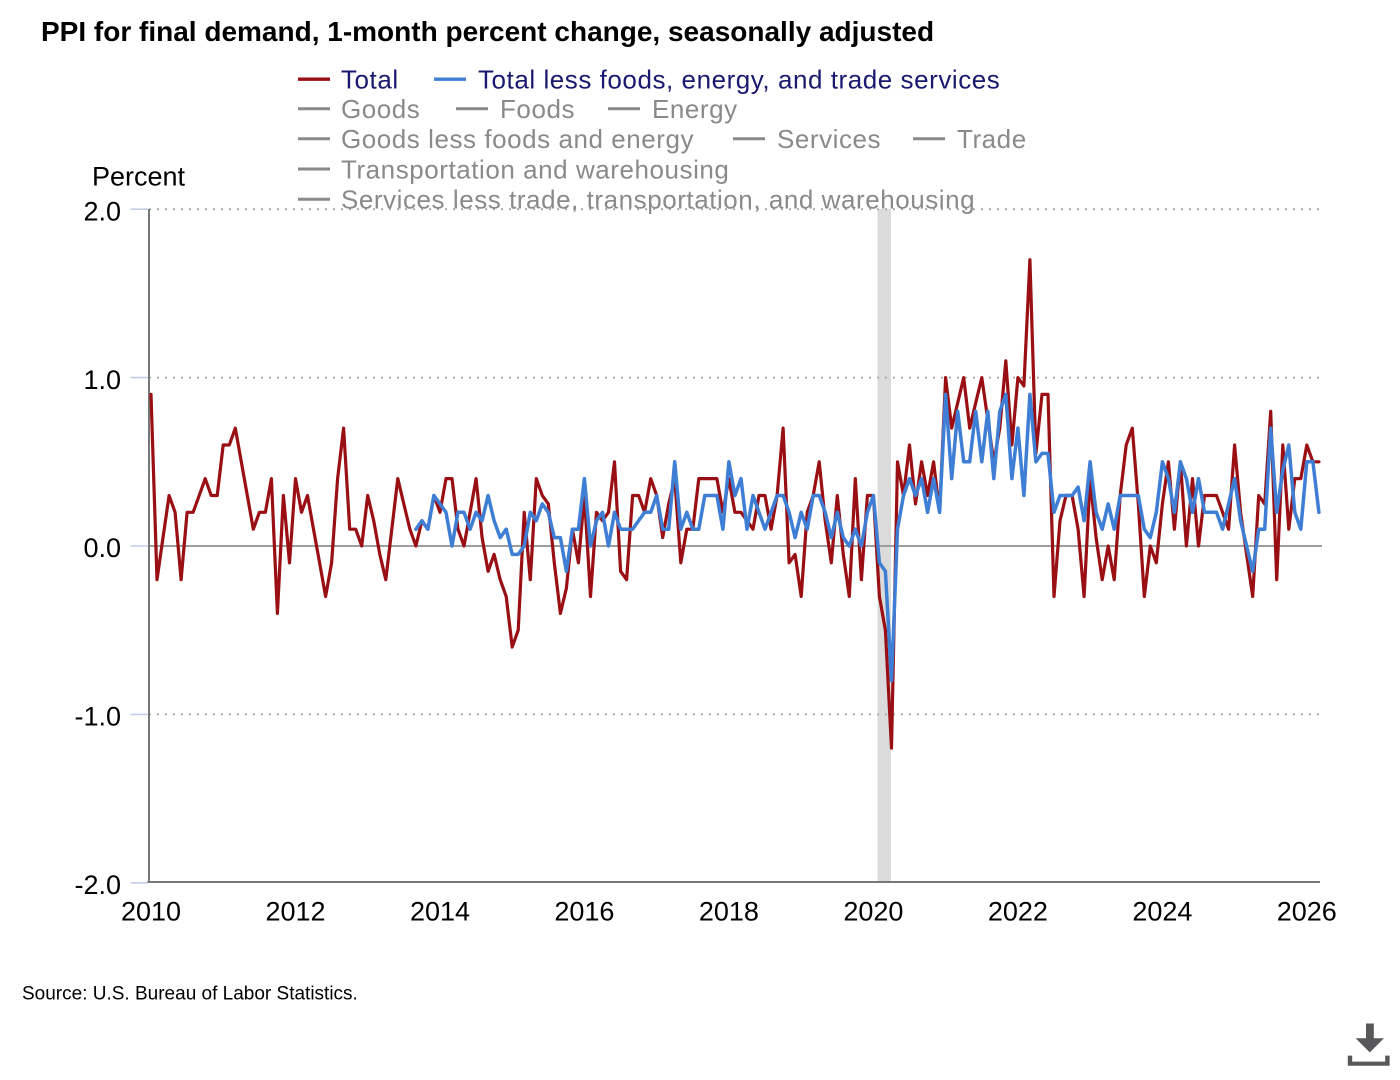 The height and width of the screenshot is (1080, 1400). I want to click on svg-text: Percent, so click(139, 177).